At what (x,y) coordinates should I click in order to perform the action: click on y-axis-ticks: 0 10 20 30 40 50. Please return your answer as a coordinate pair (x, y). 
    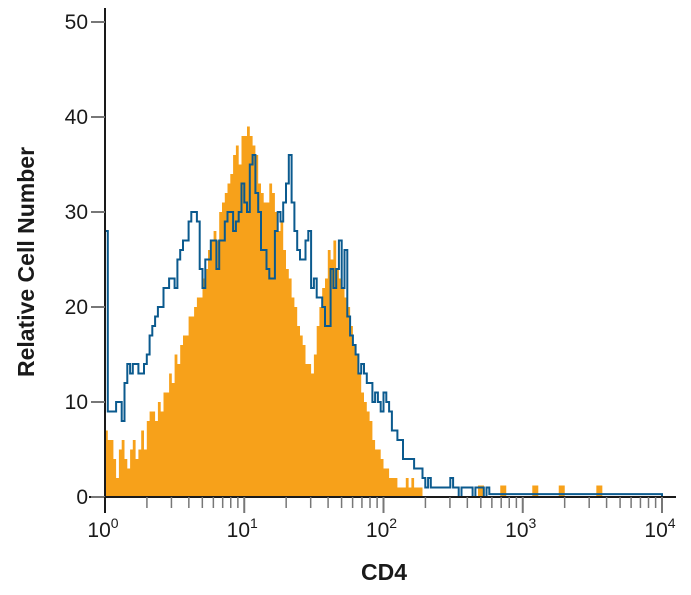
    Looking at the image, I should click on (85, 260).